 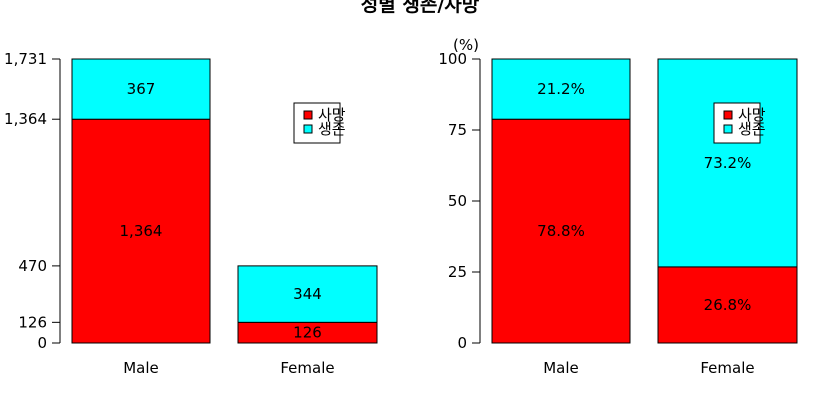 What do you see at coordinates (25, 59) in the screenshot?
I see `y-tick-label: 1,731` at bounding box center [25, 59].